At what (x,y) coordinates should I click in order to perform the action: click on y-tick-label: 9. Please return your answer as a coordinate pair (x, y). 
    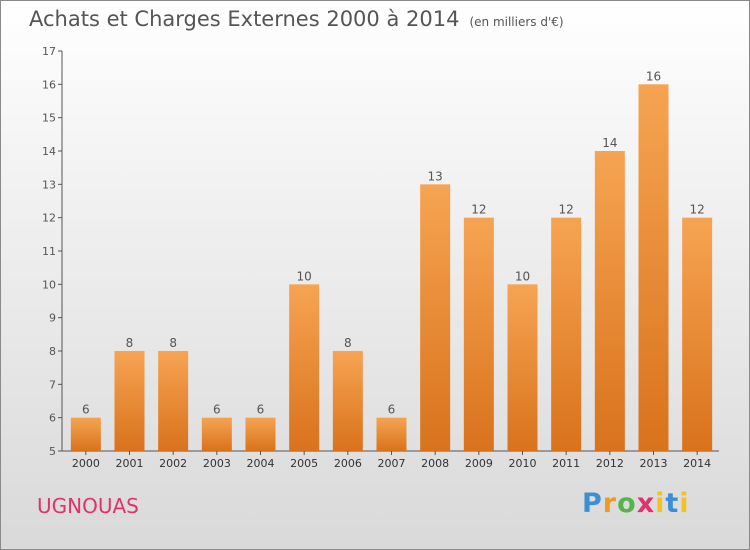
    Looking at the image, I should click on (52, 318).